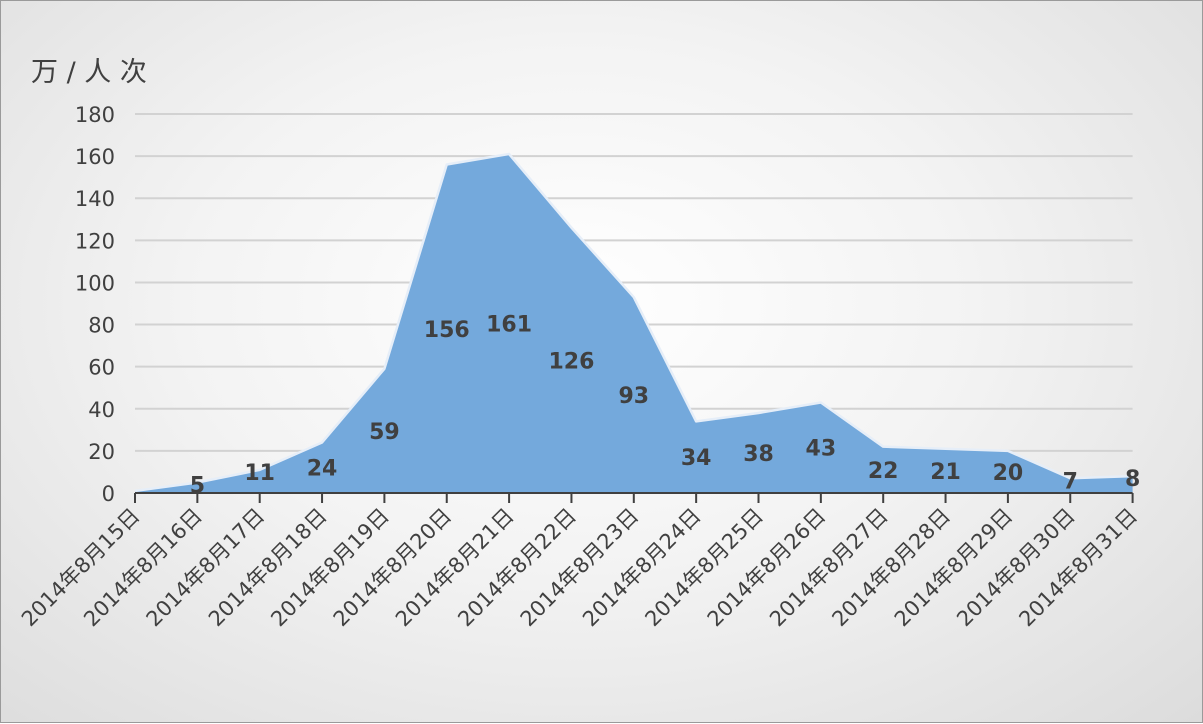 Image resolution: width=1203 pixels, height=724 pixels. I want to click on y-tick-label: 0, so click(108, 494).